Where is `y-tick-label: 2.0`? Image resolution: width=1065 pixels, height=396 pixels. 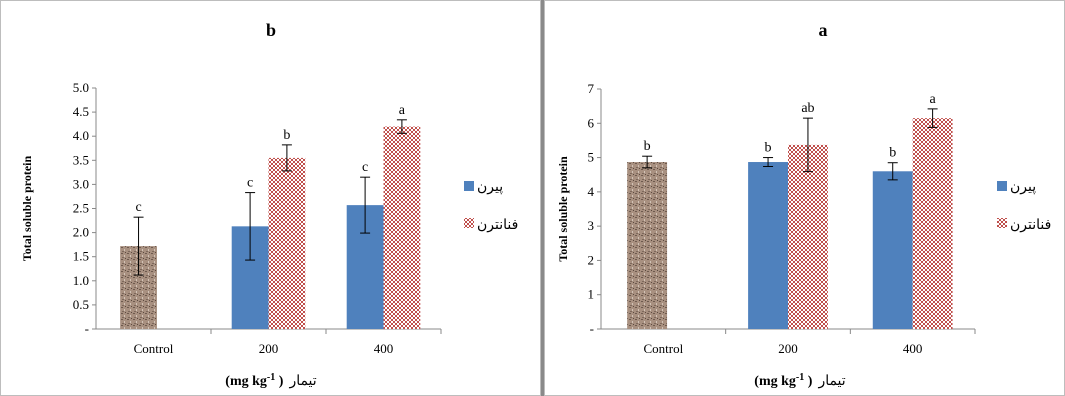 y-tick-label: 2.0 is located at coordinates (81, 232).